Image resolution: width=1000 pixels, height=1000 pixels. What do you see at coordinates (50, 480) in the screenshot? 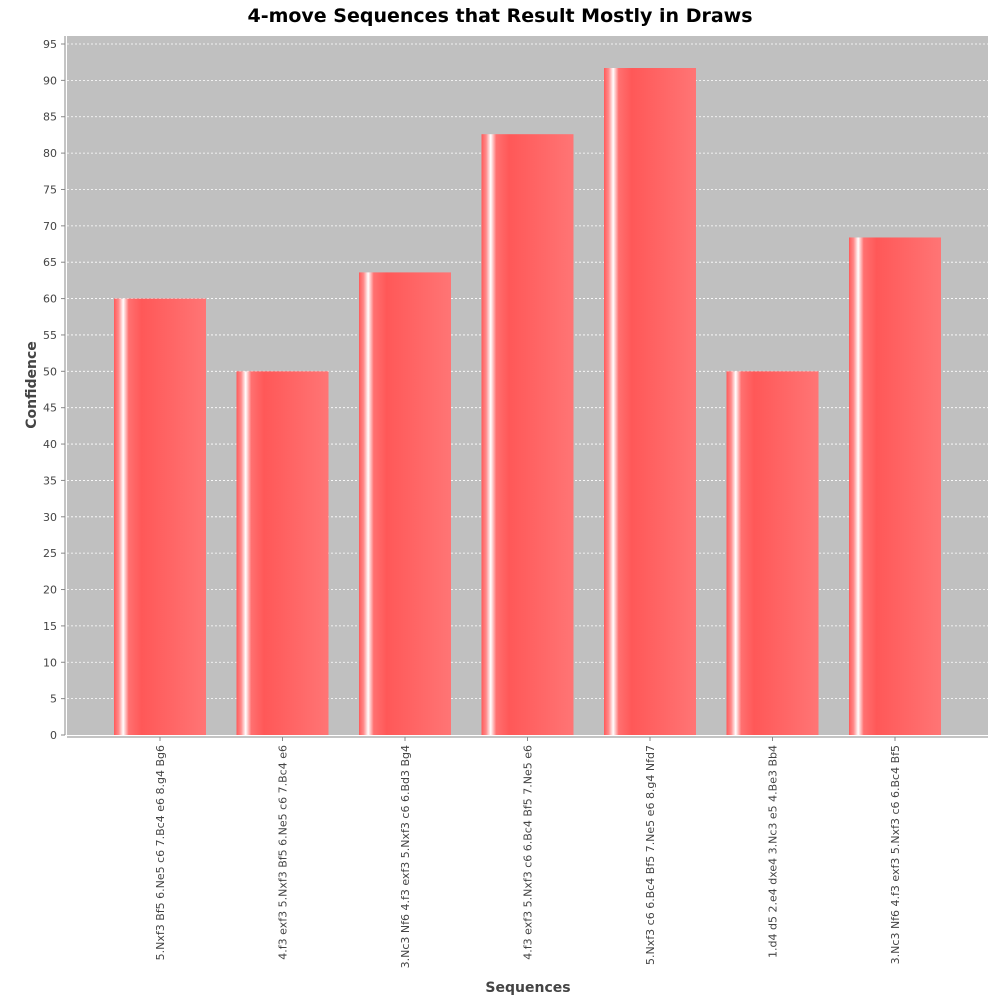
I see `y-tick-label: 35` at bounding box center [50, 480].